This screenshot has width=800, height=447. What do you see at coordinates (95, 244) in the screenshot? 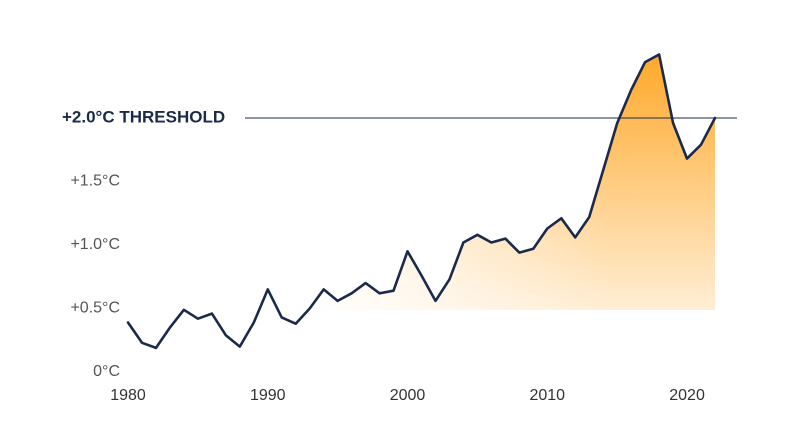
I see `y-tick-label: +1.0°C` at bounding box center [95, 244].